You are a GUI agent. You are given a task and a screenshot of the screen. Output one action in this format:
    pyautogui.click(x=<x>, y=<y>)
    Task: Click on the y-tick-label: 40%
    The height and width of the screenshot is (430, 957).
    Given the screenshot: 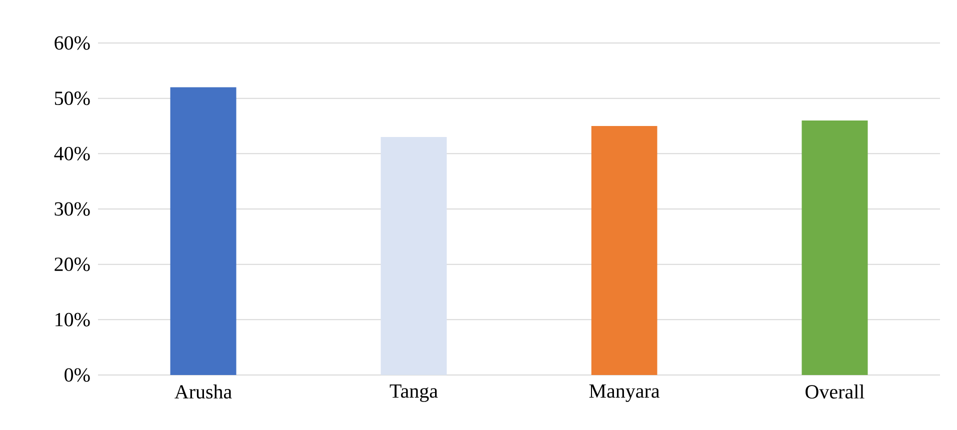 What is the action you would take?
    pyautogui.click(x=72, y=153)
    